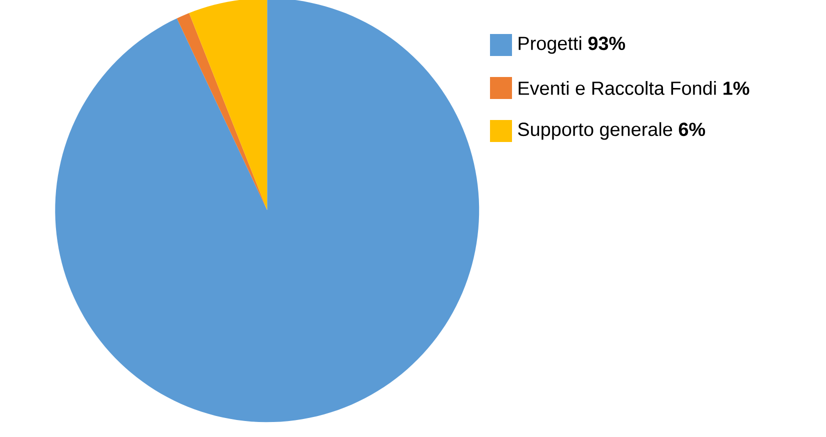 Image resolution: width=826 pixels, height=437 pixels. What do you see at coordinates (550, 45) in the screenshot?
I see `legend-label: Progetti` at bounding box center [550, 45].